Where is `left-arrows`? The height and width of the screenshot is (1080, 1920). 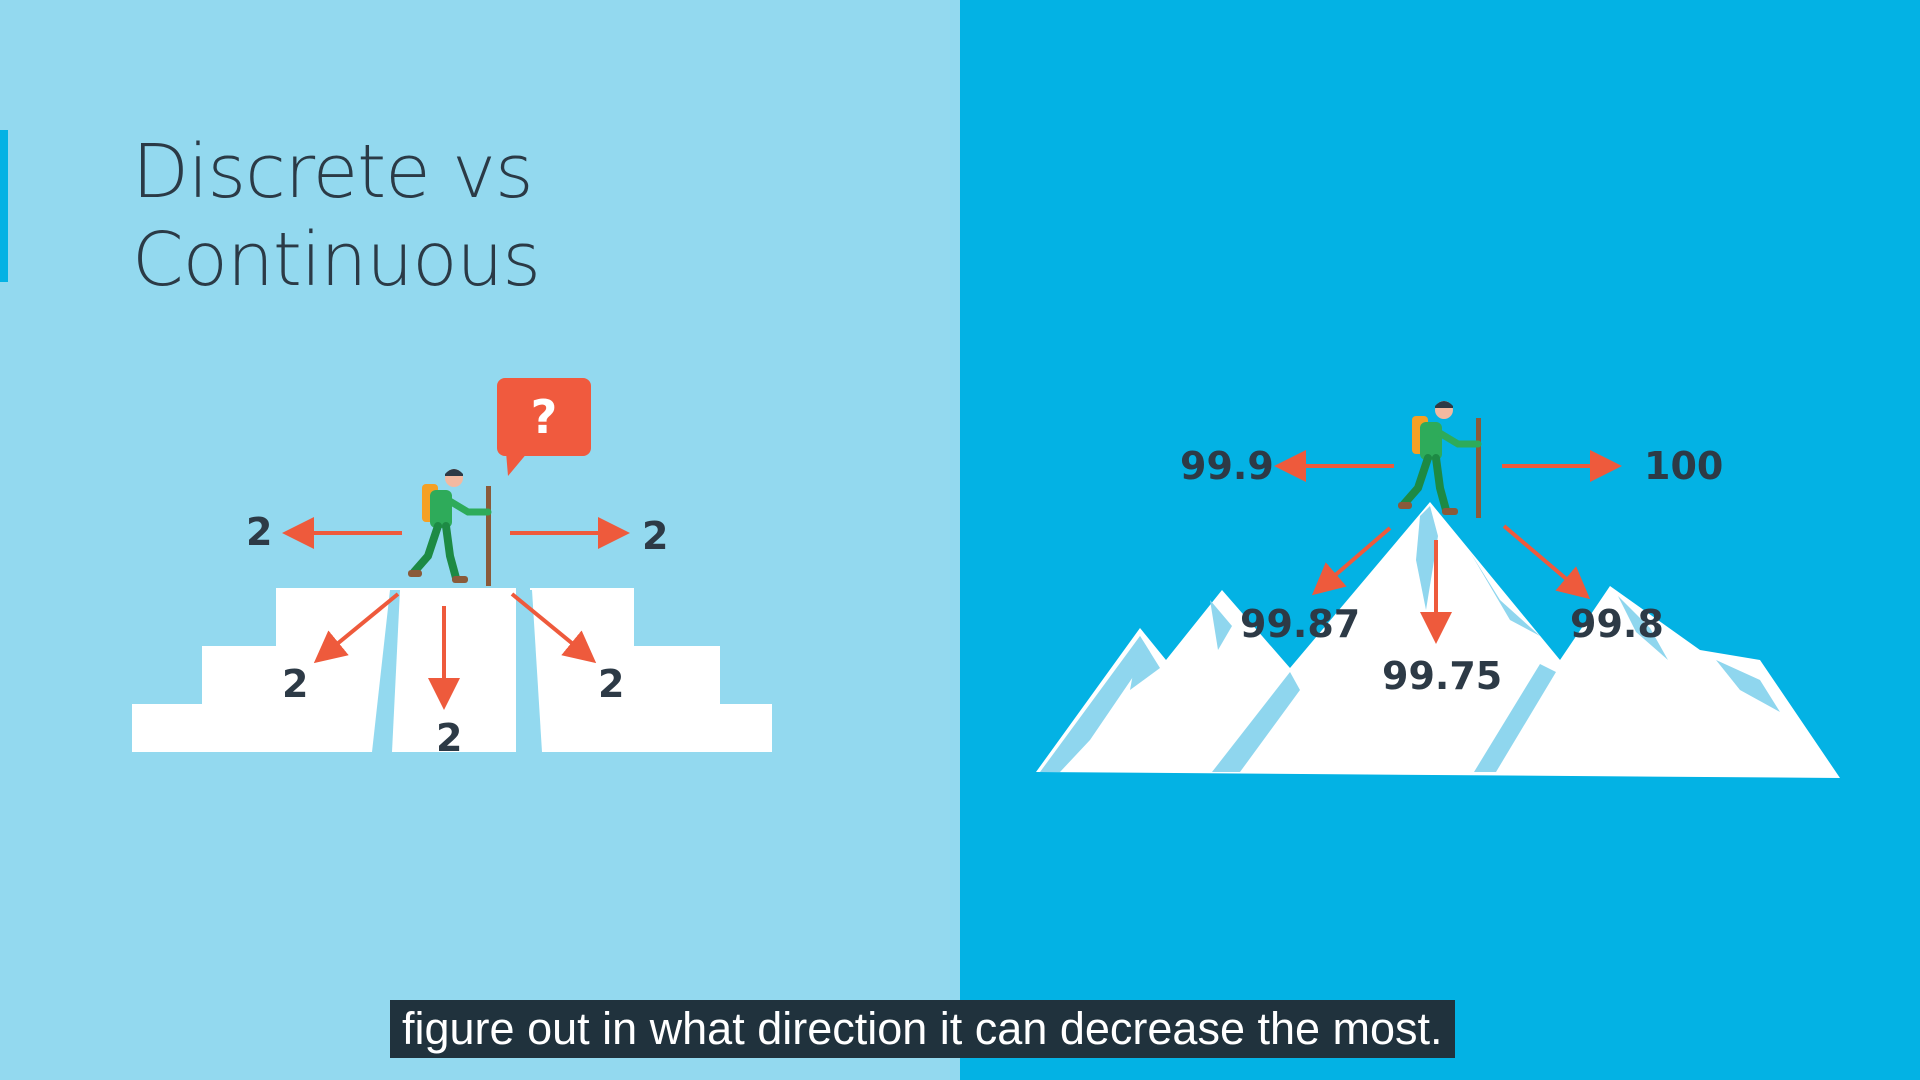
left-arrows is located at coordinates (456, 613).